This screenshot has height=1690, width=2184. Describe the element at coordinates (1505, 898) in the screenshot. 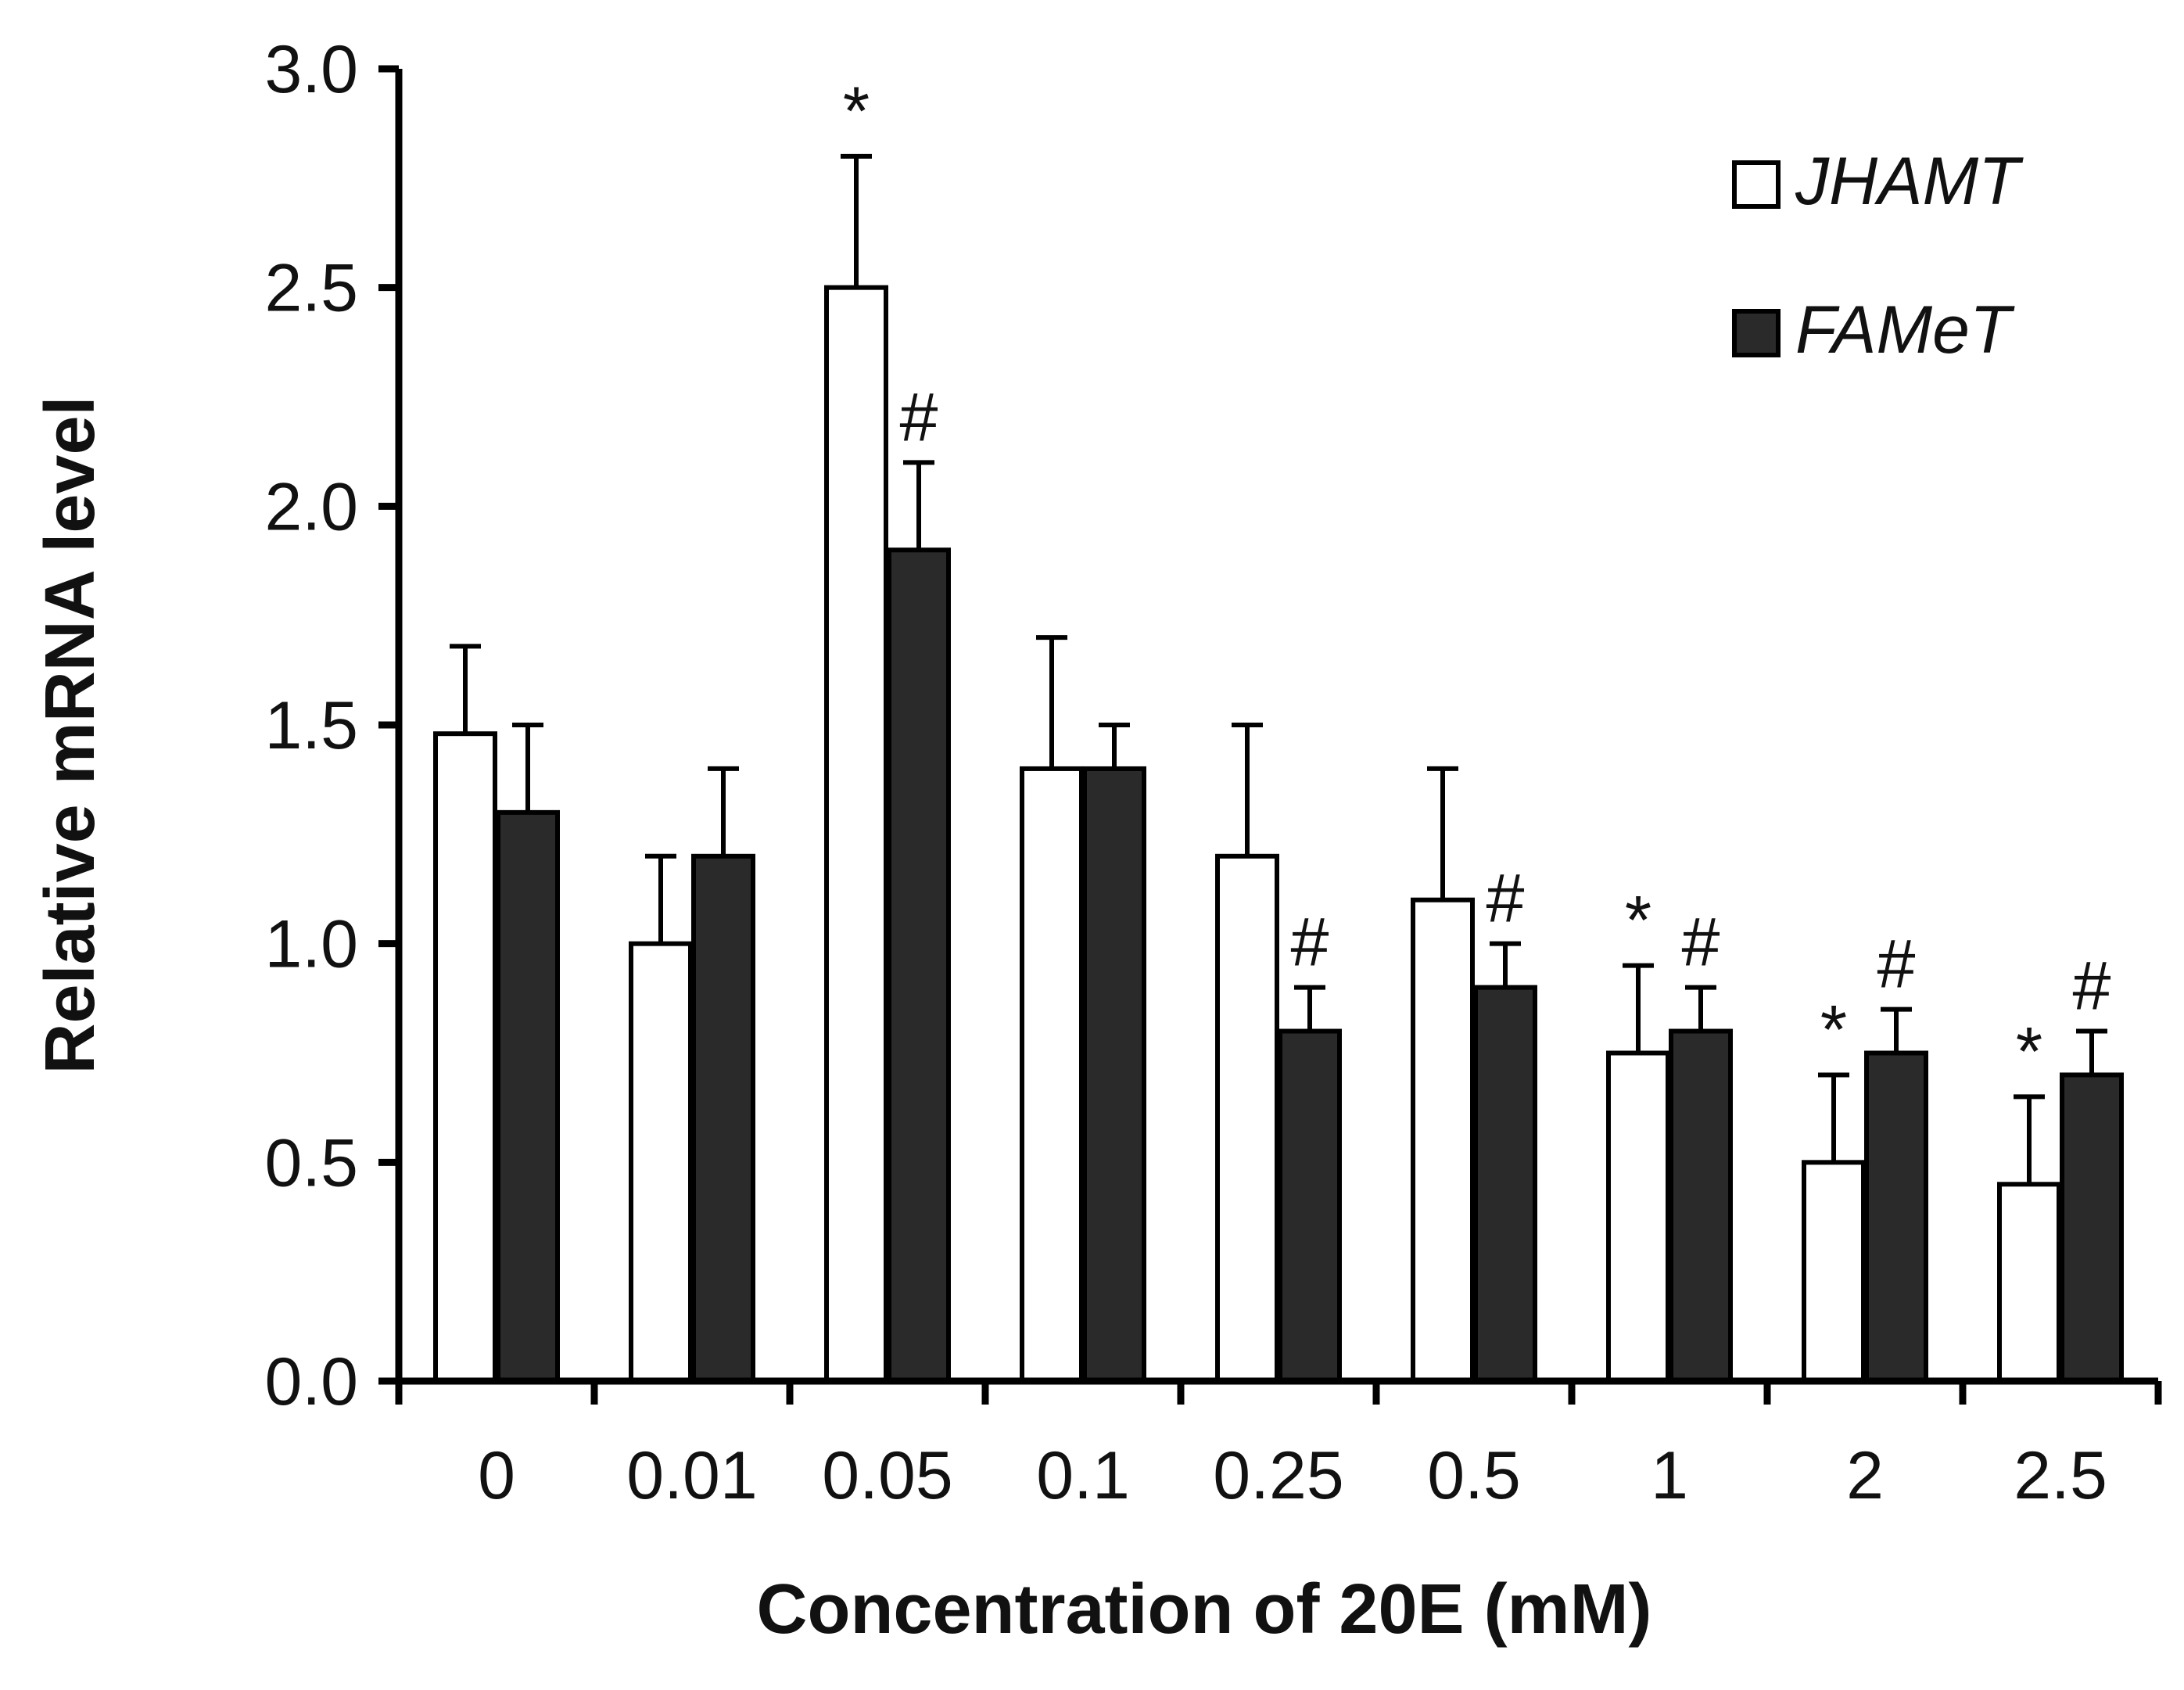

I see `hash-marker-5: #` at that location.